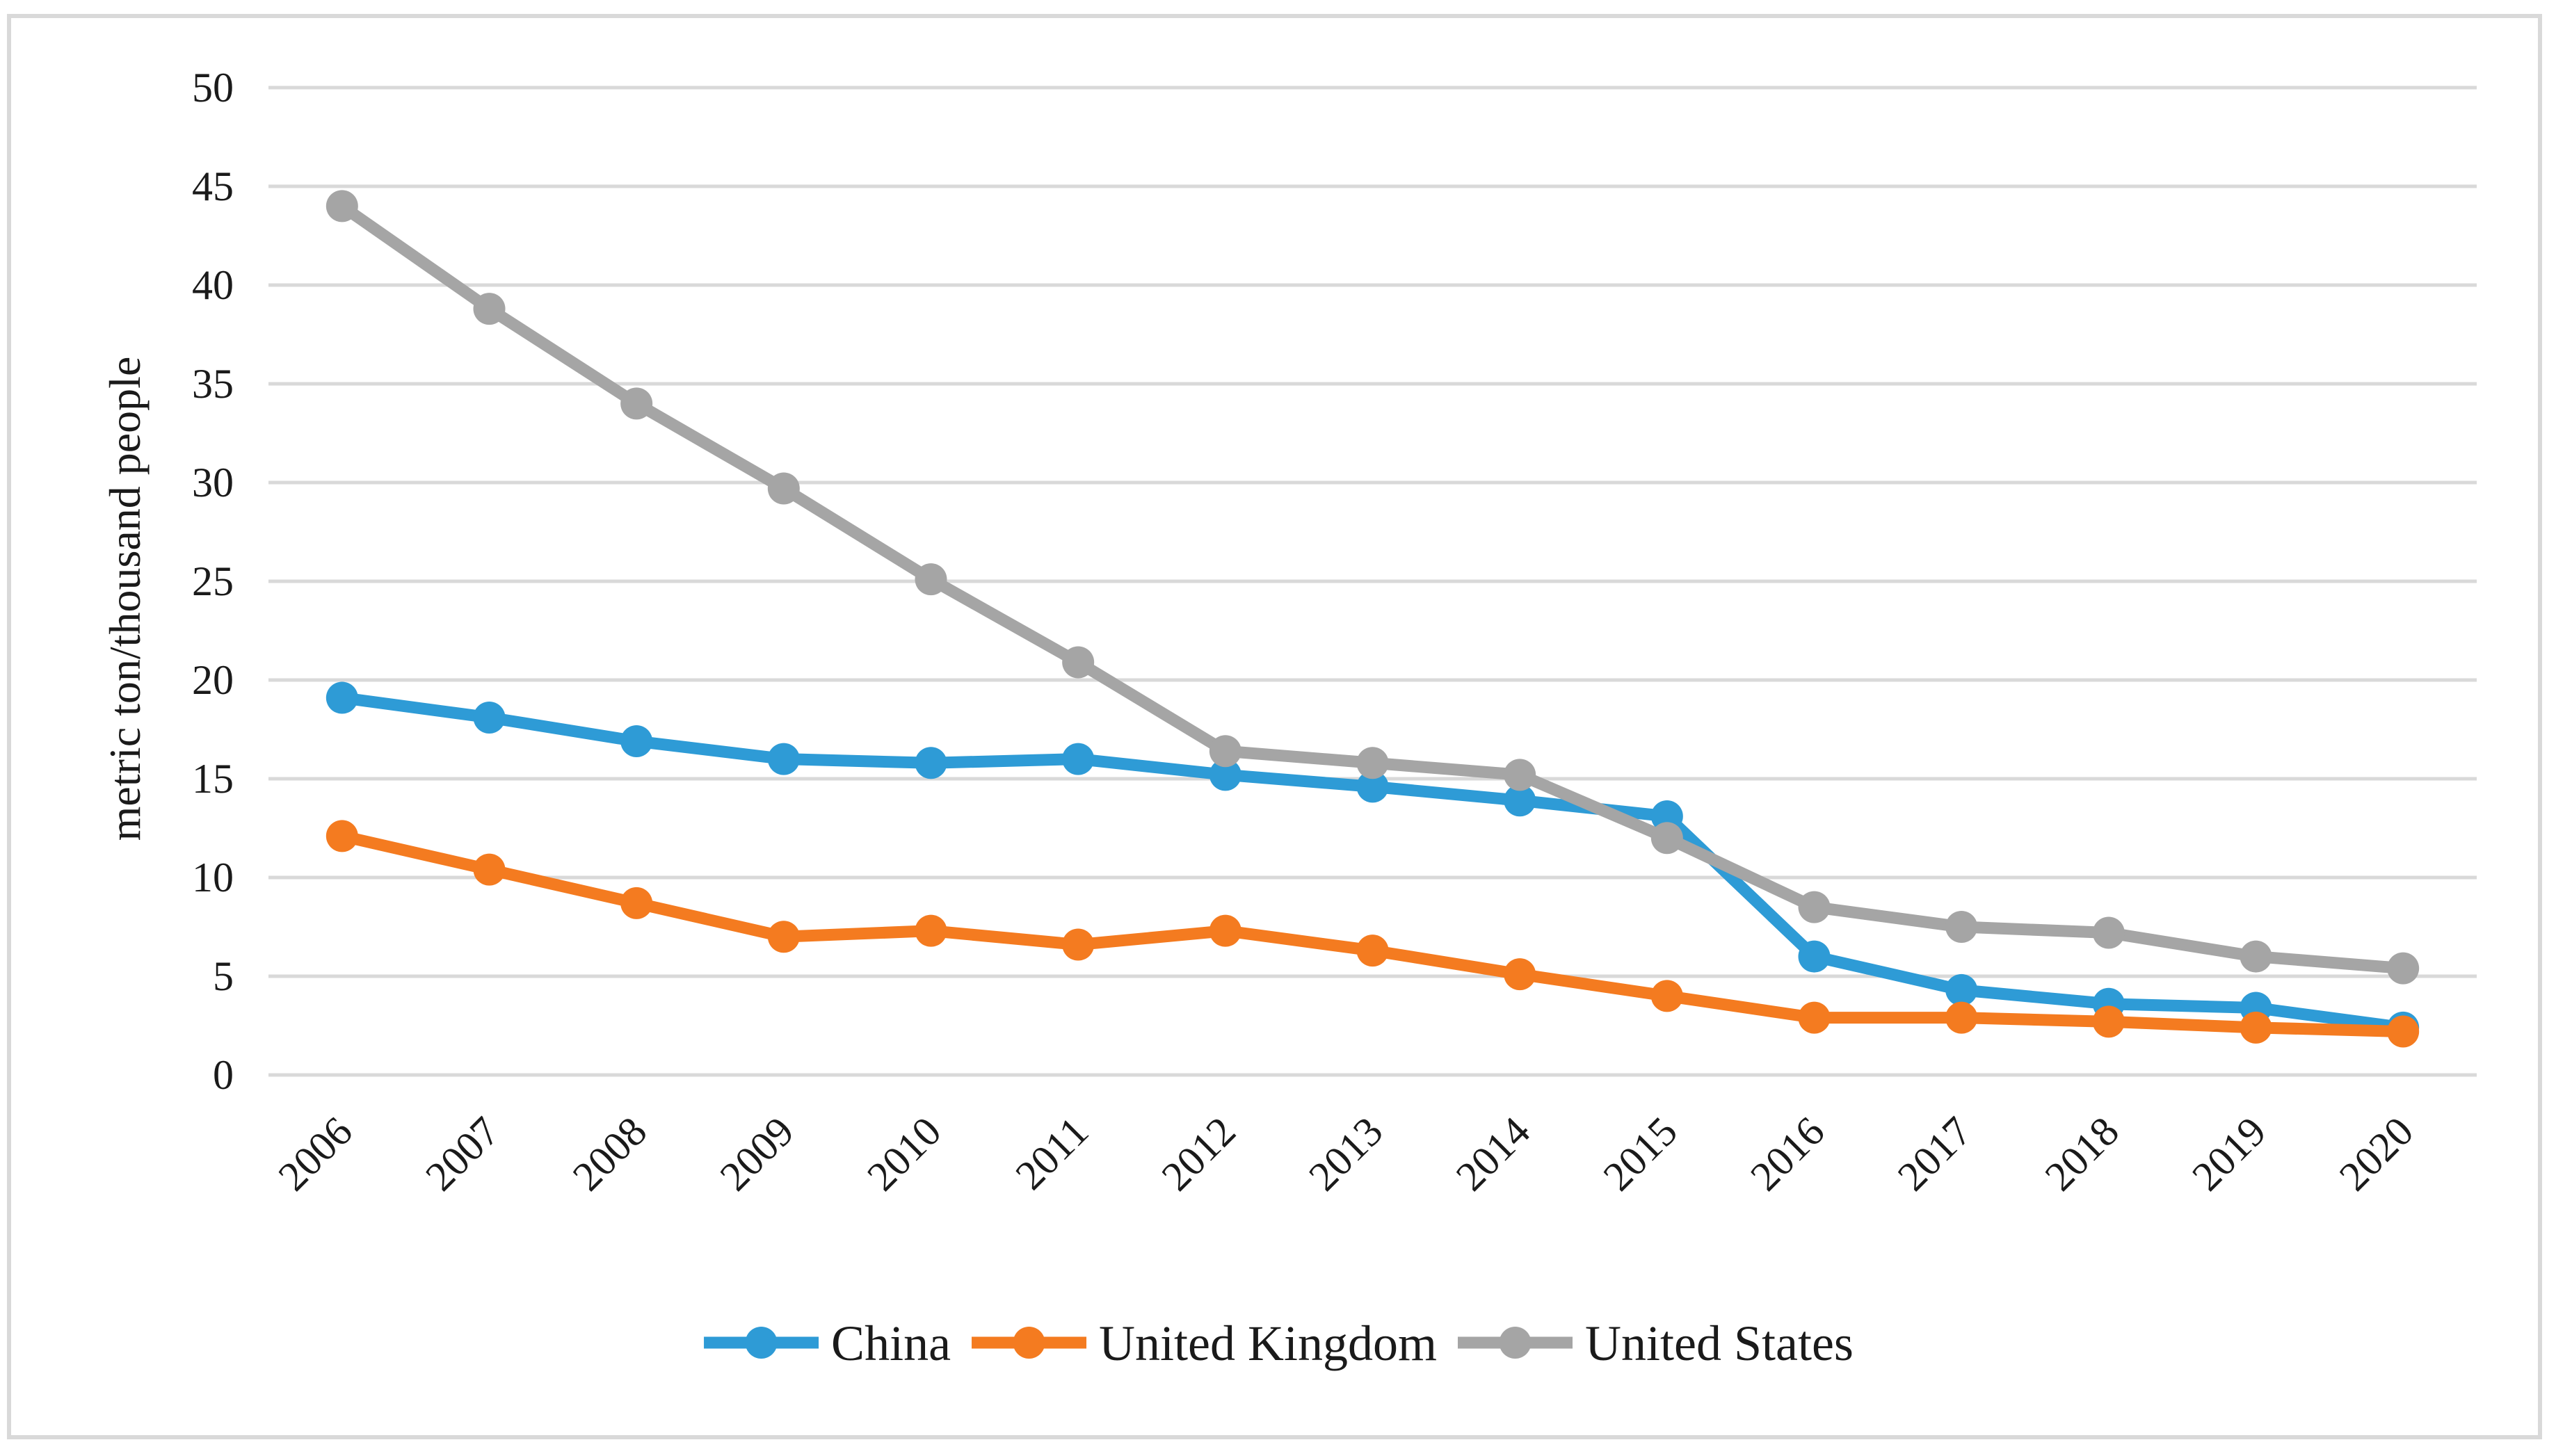  Describe the element at coordinates (462, 1154) in the screenshot. I see `x-tick-label: 2007` at that location.